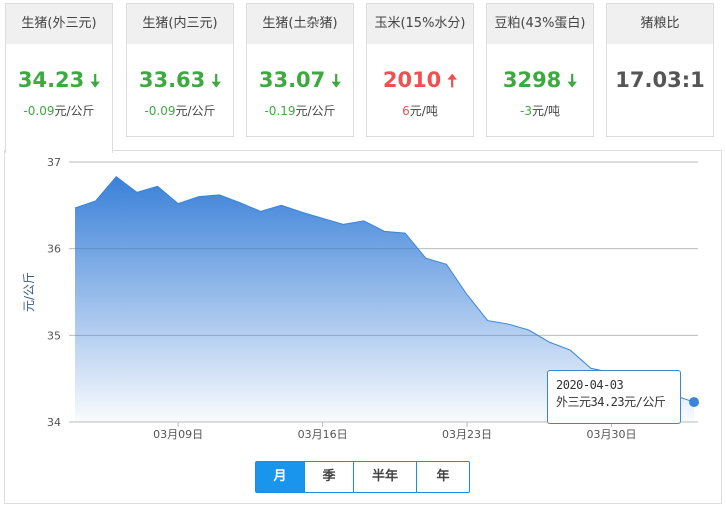  What do you see at coordinates (452, 81) in the screenshot?
I see `arrow-up-icon: 🠅` at bounding box center [452, 81].